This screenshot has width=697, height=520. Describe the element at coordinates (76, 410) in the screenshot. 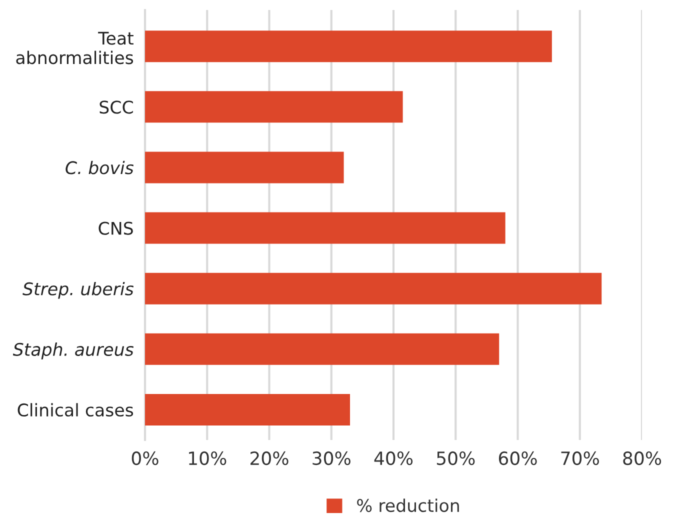

I see `y-tick-label: Clinical cases` at that location.